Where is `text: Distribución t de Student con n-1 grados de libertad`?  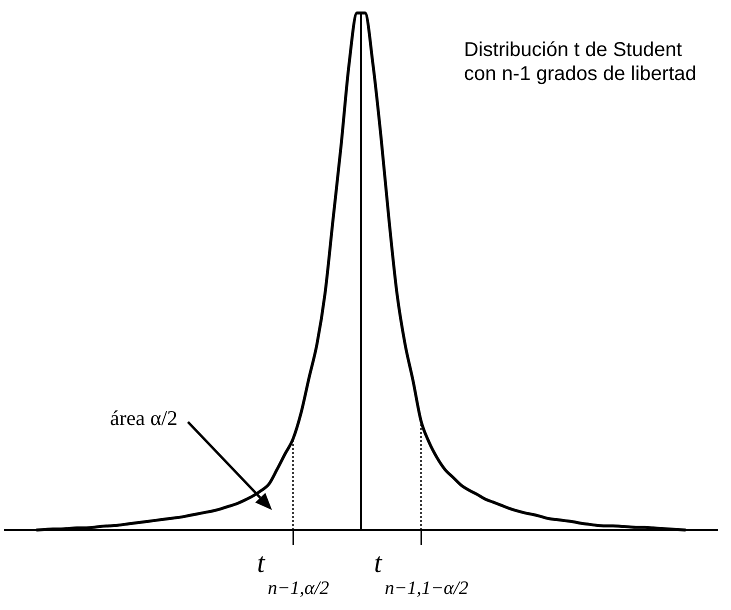
text: Distribución t de Student con n-1 grados de libertad is located at coordinates (581, 62).